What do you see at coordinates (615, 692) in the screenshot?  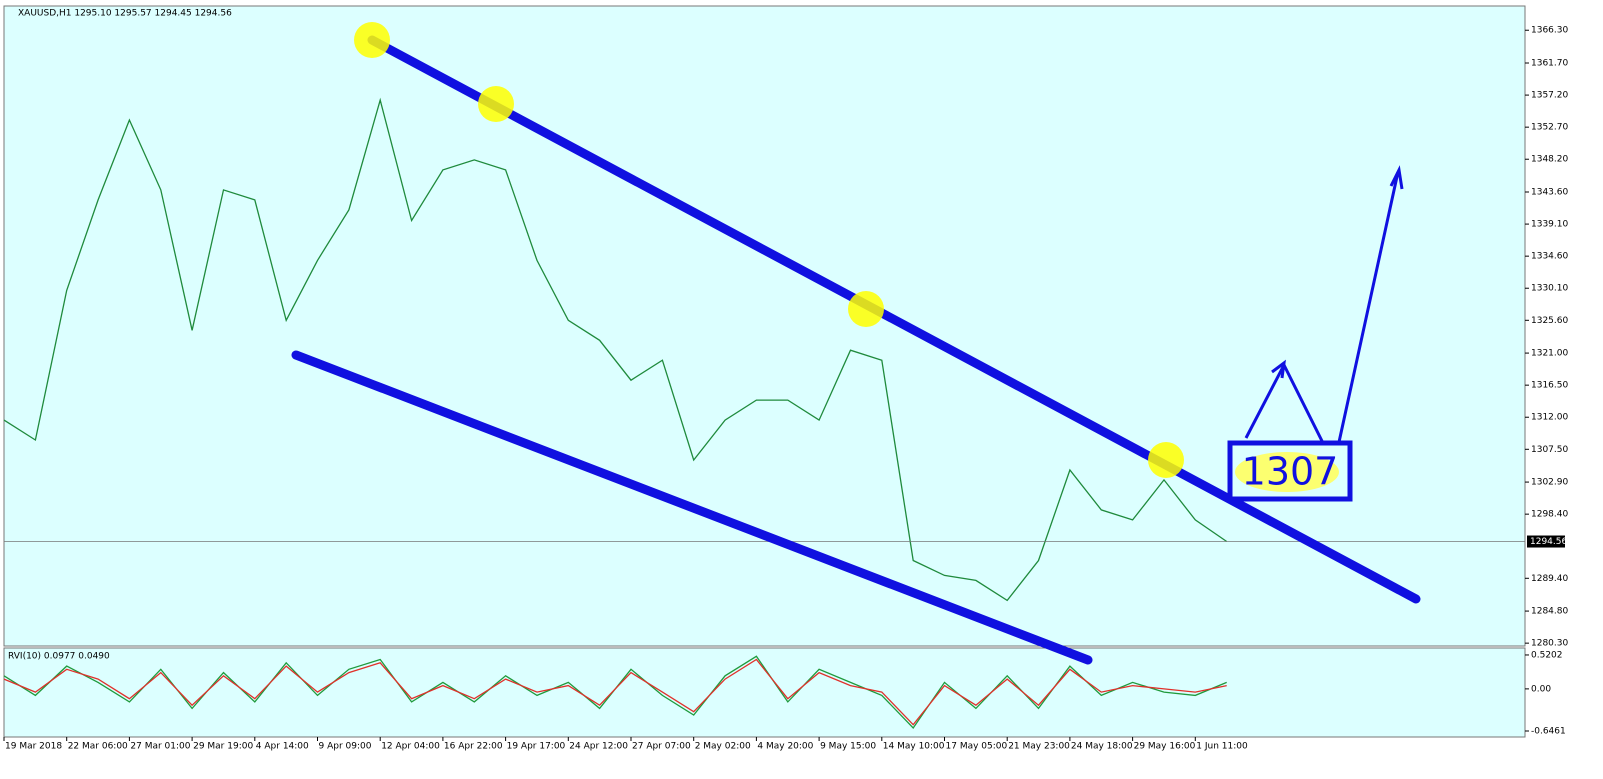 I see `price-line` at bounding box center [615, 692].